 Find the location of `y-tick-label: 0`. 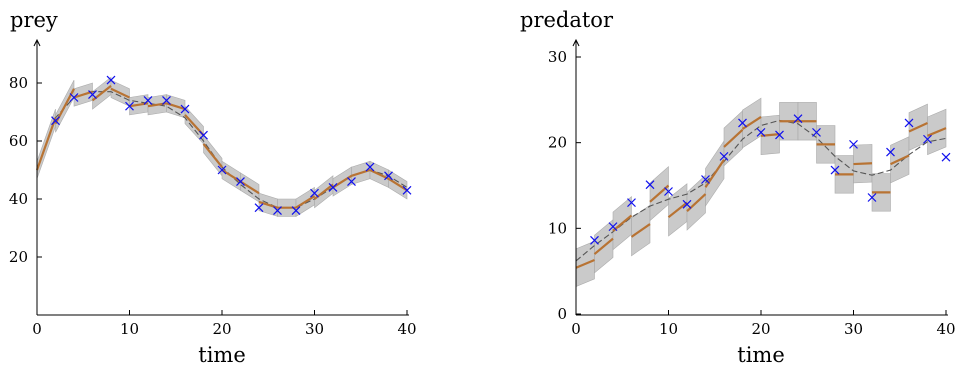

y-tick-label: 0 is located at coordinates (562, 314).